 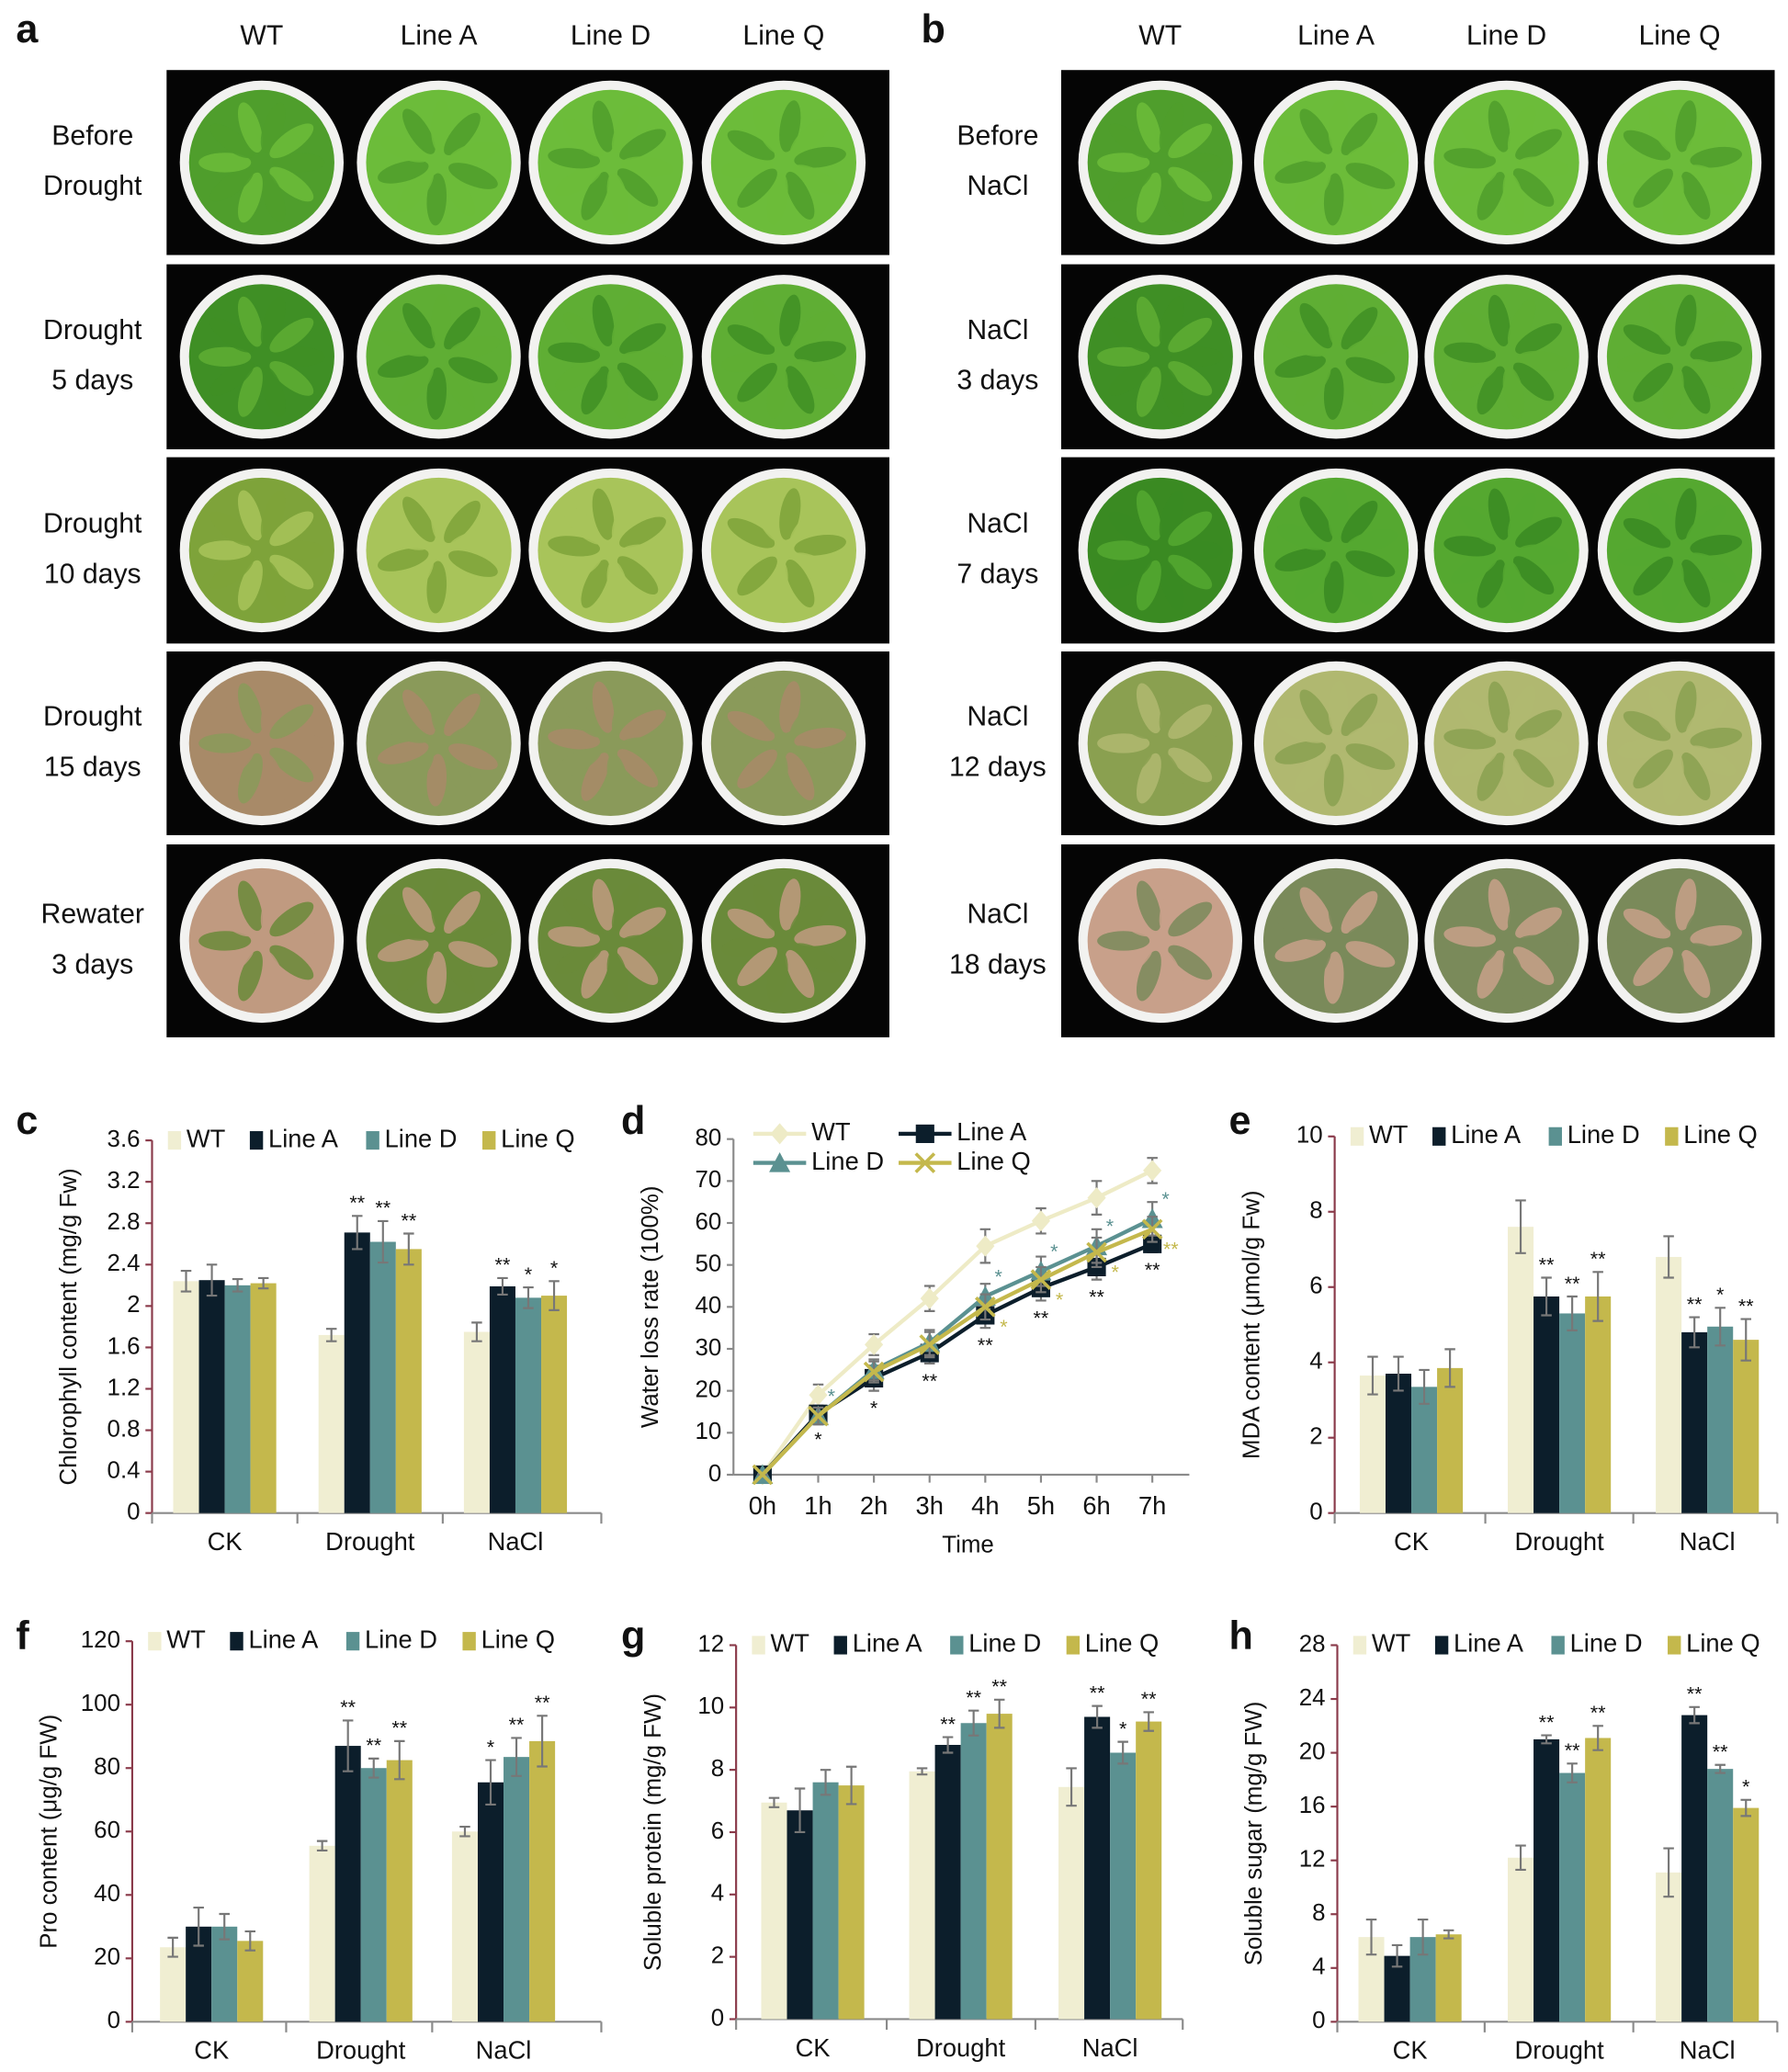 What do you see at coordinates (709, 1389) in the screenshot?
I see `y-tick-label: 20` at bounding box center [709, 1389].